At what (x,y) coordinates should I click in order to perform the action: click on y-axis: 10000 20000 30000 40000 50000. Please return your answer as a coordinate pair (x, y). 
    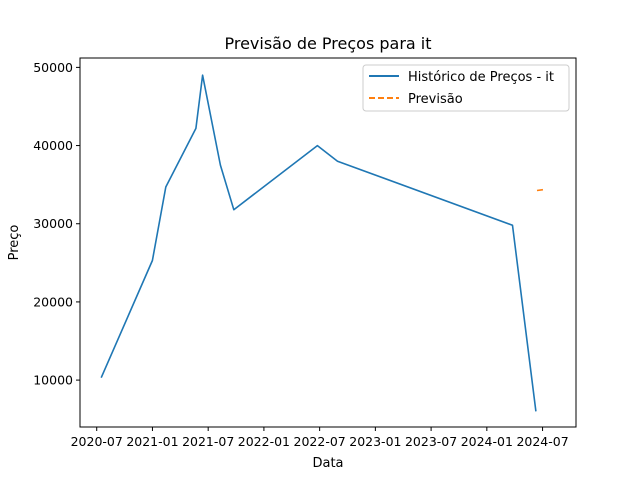
    Looking at the image, I should click on (56, 224).